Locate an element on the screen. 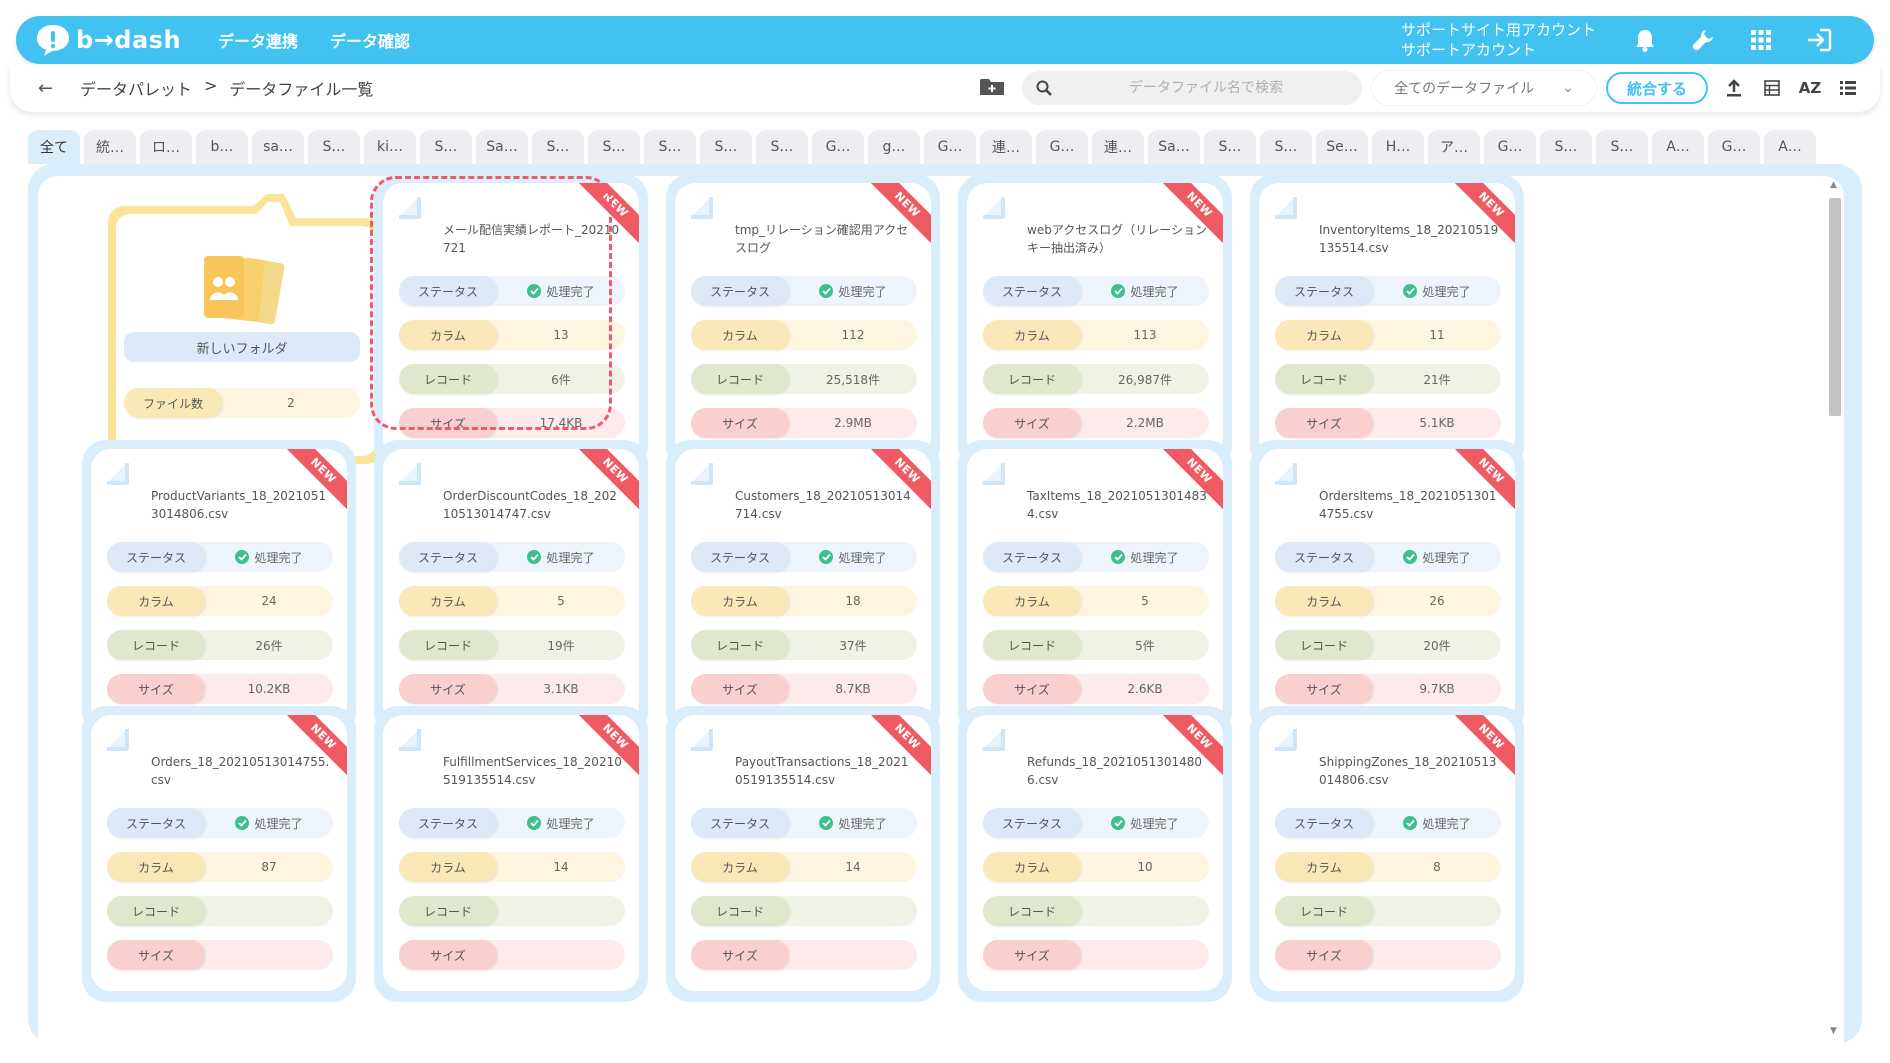 This screenshot has height=1063, width=1890. nav-data-link: データ連携 is located at coordinates (258, 41).